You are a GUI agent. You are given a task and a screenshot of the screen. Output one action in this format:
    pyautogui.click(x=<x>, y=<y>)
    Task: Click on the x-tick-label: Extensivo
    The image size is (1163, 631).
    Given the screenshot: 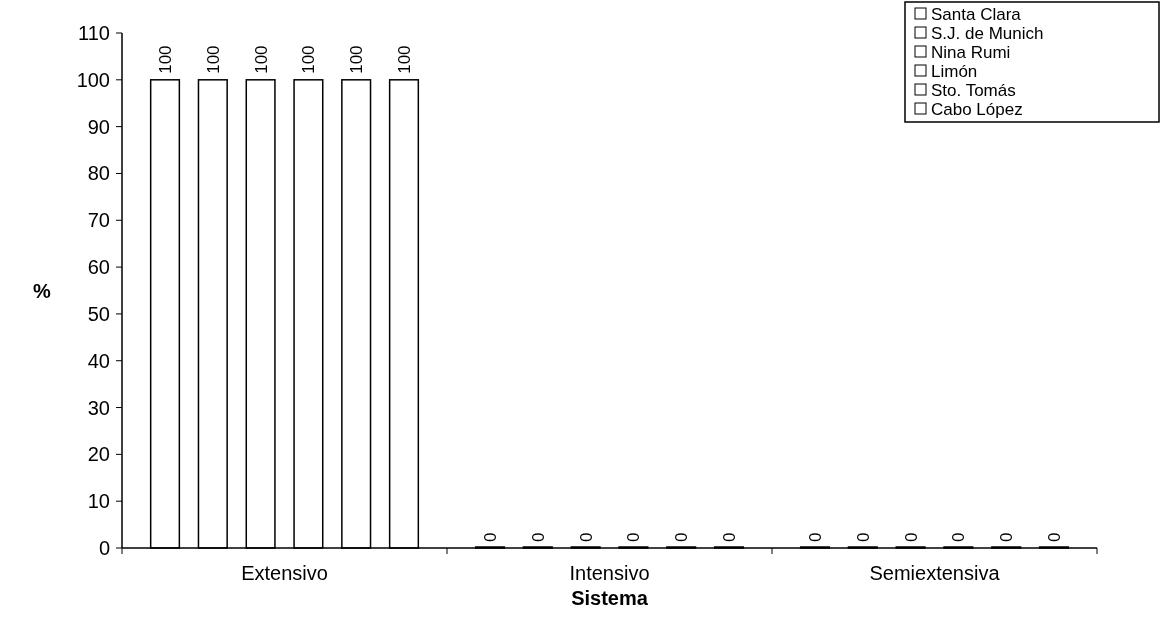 What is the action you would take?
    pyautogui.click(x=284, y=573)
    